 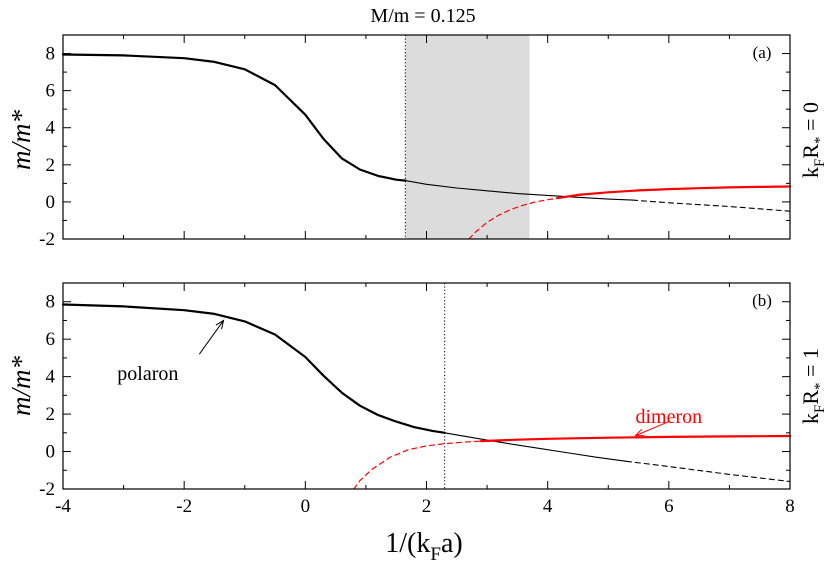 I want to click on x-tick-labels: -4 -2 0 2 4 6 8, so click(x=425, y=506).